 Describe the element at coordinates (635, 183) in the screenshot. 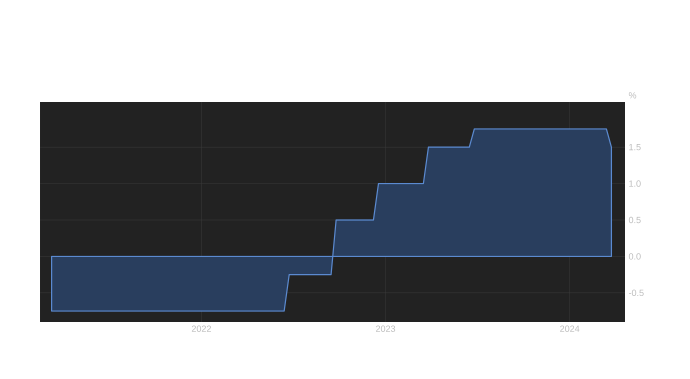

I see `y-tick-label: 1.0` at that location.